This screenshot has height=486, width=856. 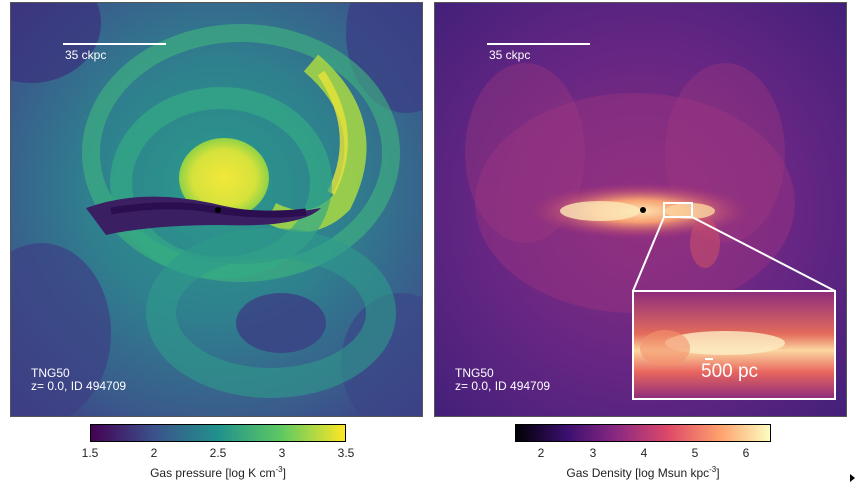 I want to click on mouse-cursor-icon, so click(x=852, y=478).